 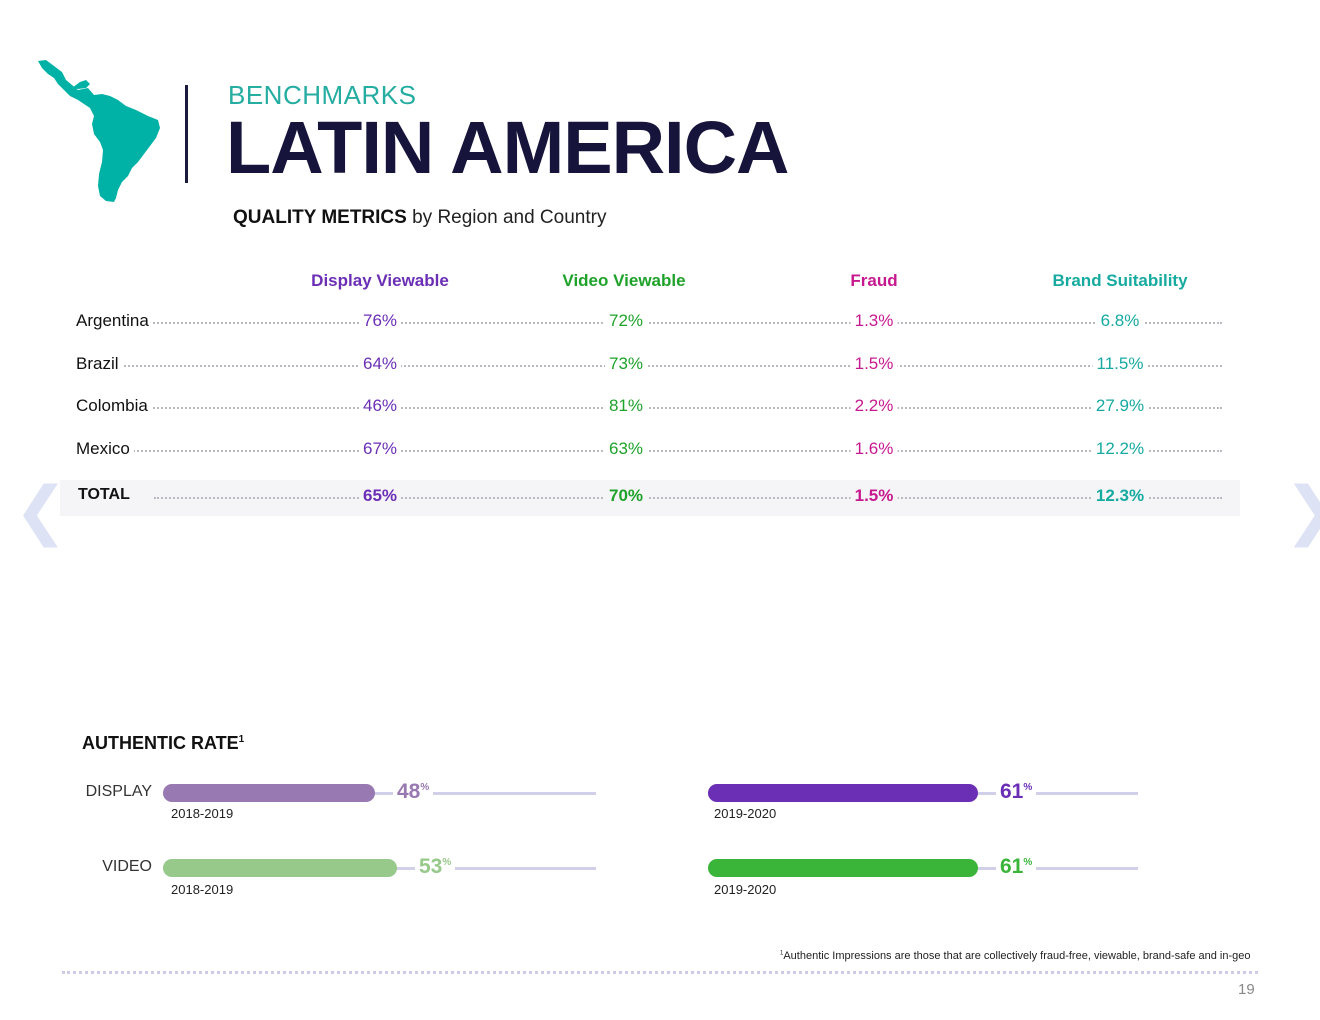 What do you see at coordinates (874, 496) in the screenshot?
I see `fraud-total: 1.5%` at bounding box center [874, 496].